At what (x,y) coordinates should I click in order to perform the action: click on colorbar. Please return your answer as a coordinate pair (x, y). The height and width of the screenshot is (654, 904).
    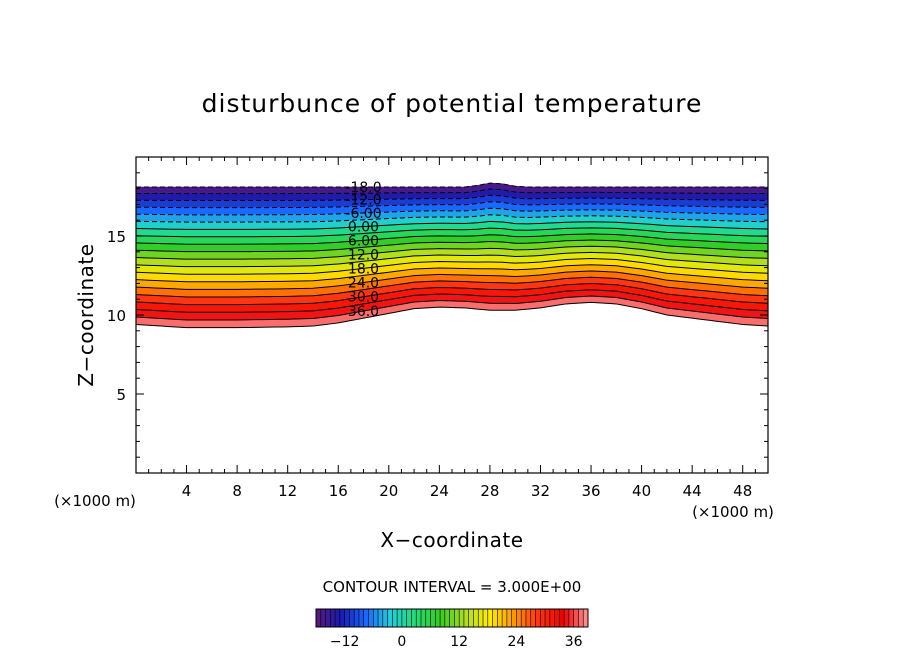
    Looking at the image, I should click on (452, 618).